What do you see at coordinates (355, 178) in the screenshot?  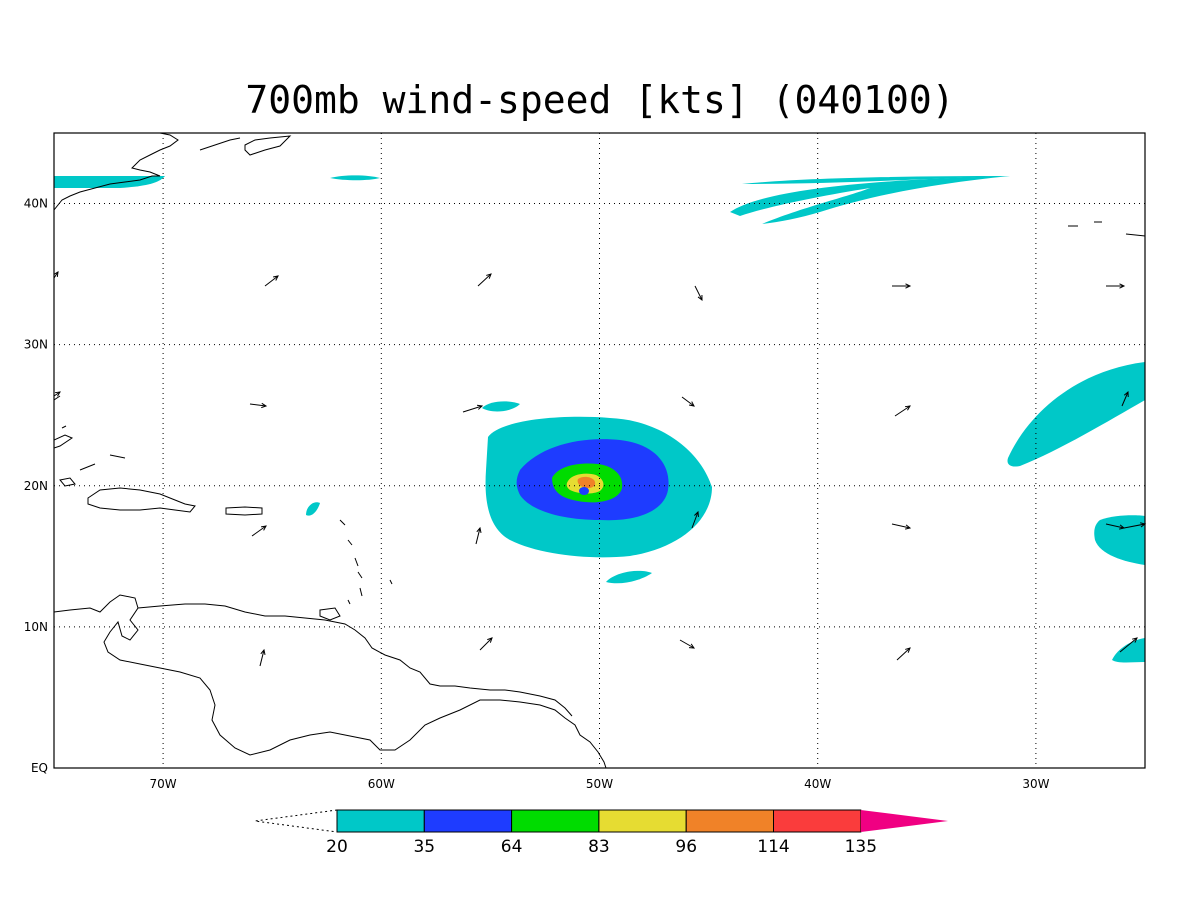 I see `patch-north-small` at bounding box center [355, 178].